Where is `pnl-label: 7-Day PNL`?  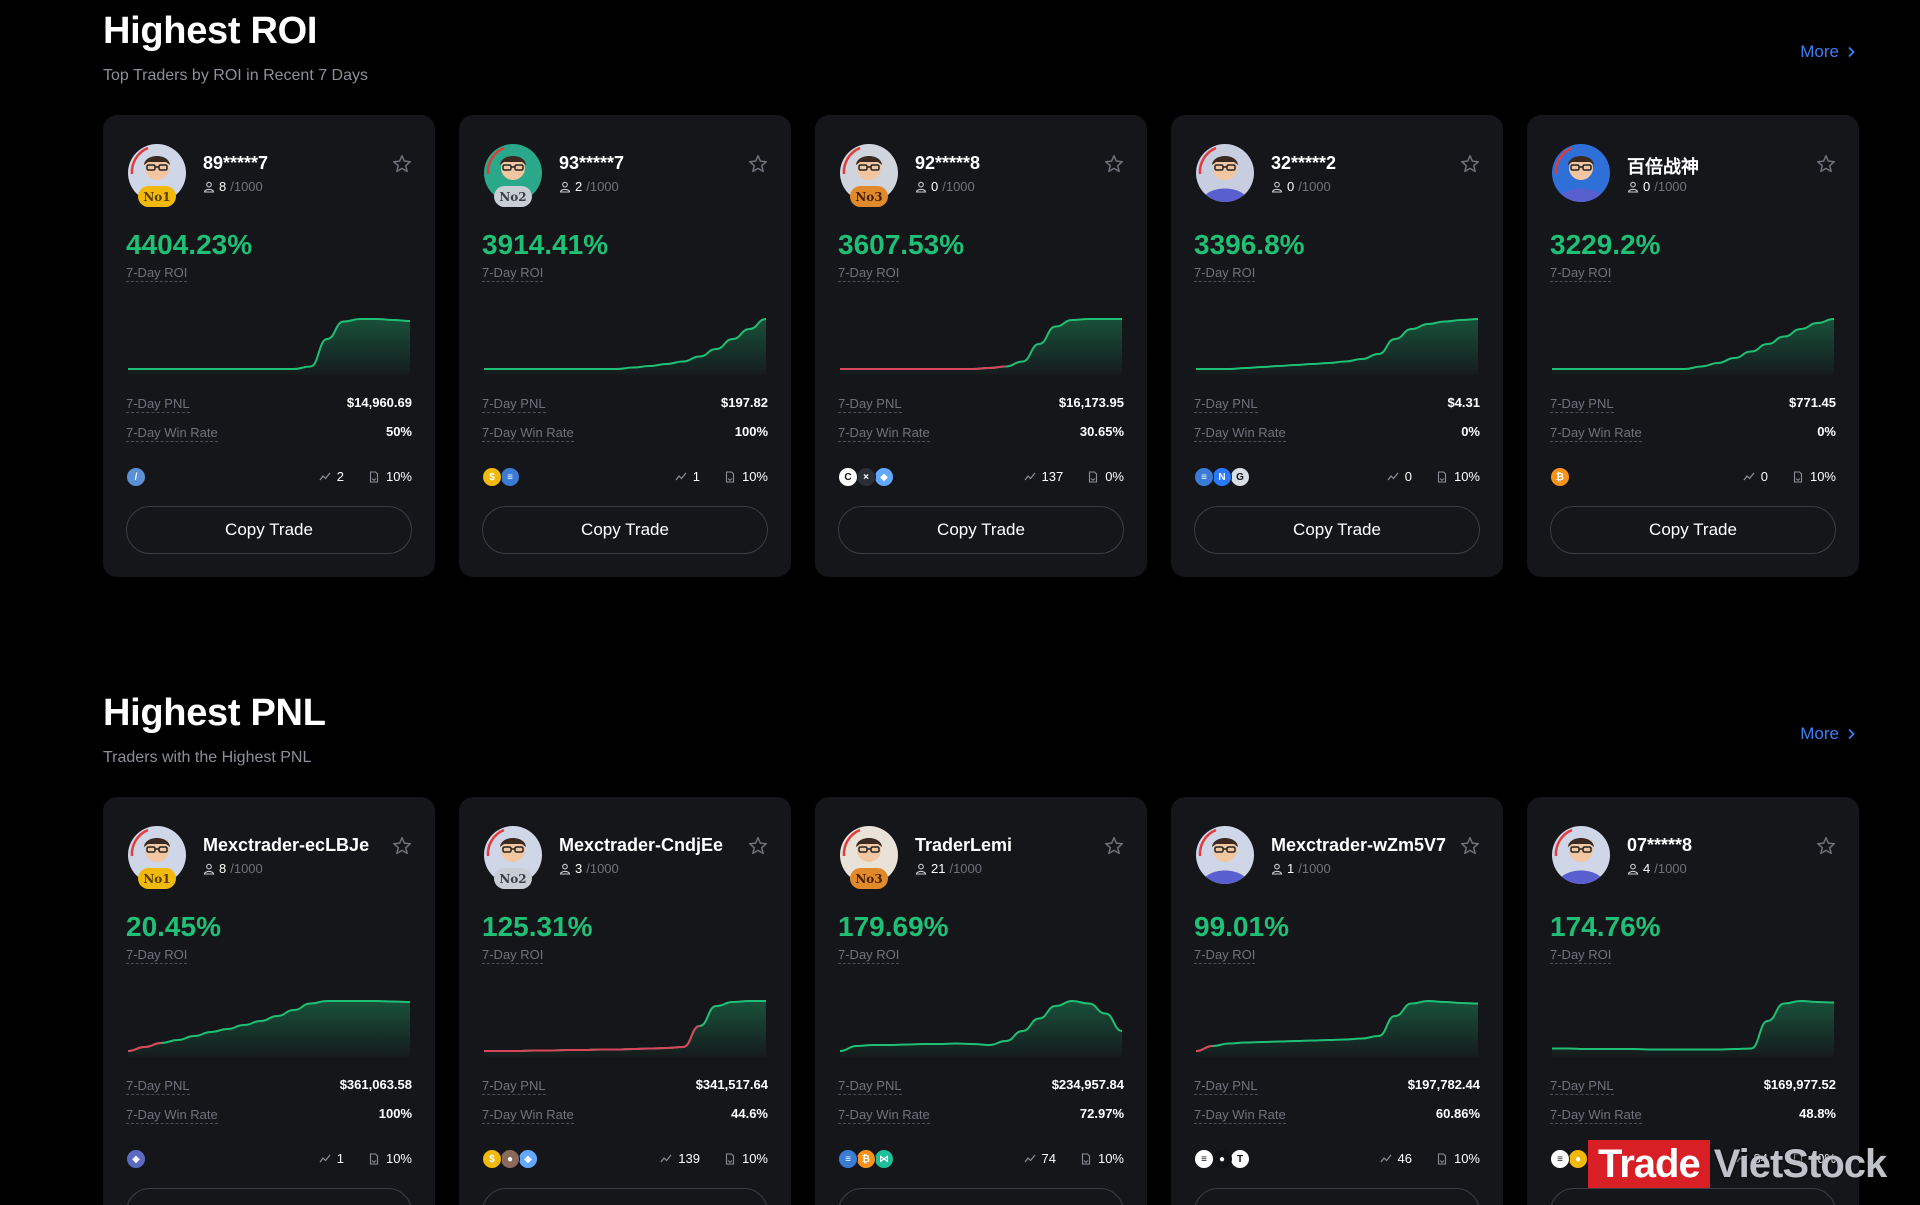 pnl-label: 7-Day PNL is located at coordinates (158, 1086).